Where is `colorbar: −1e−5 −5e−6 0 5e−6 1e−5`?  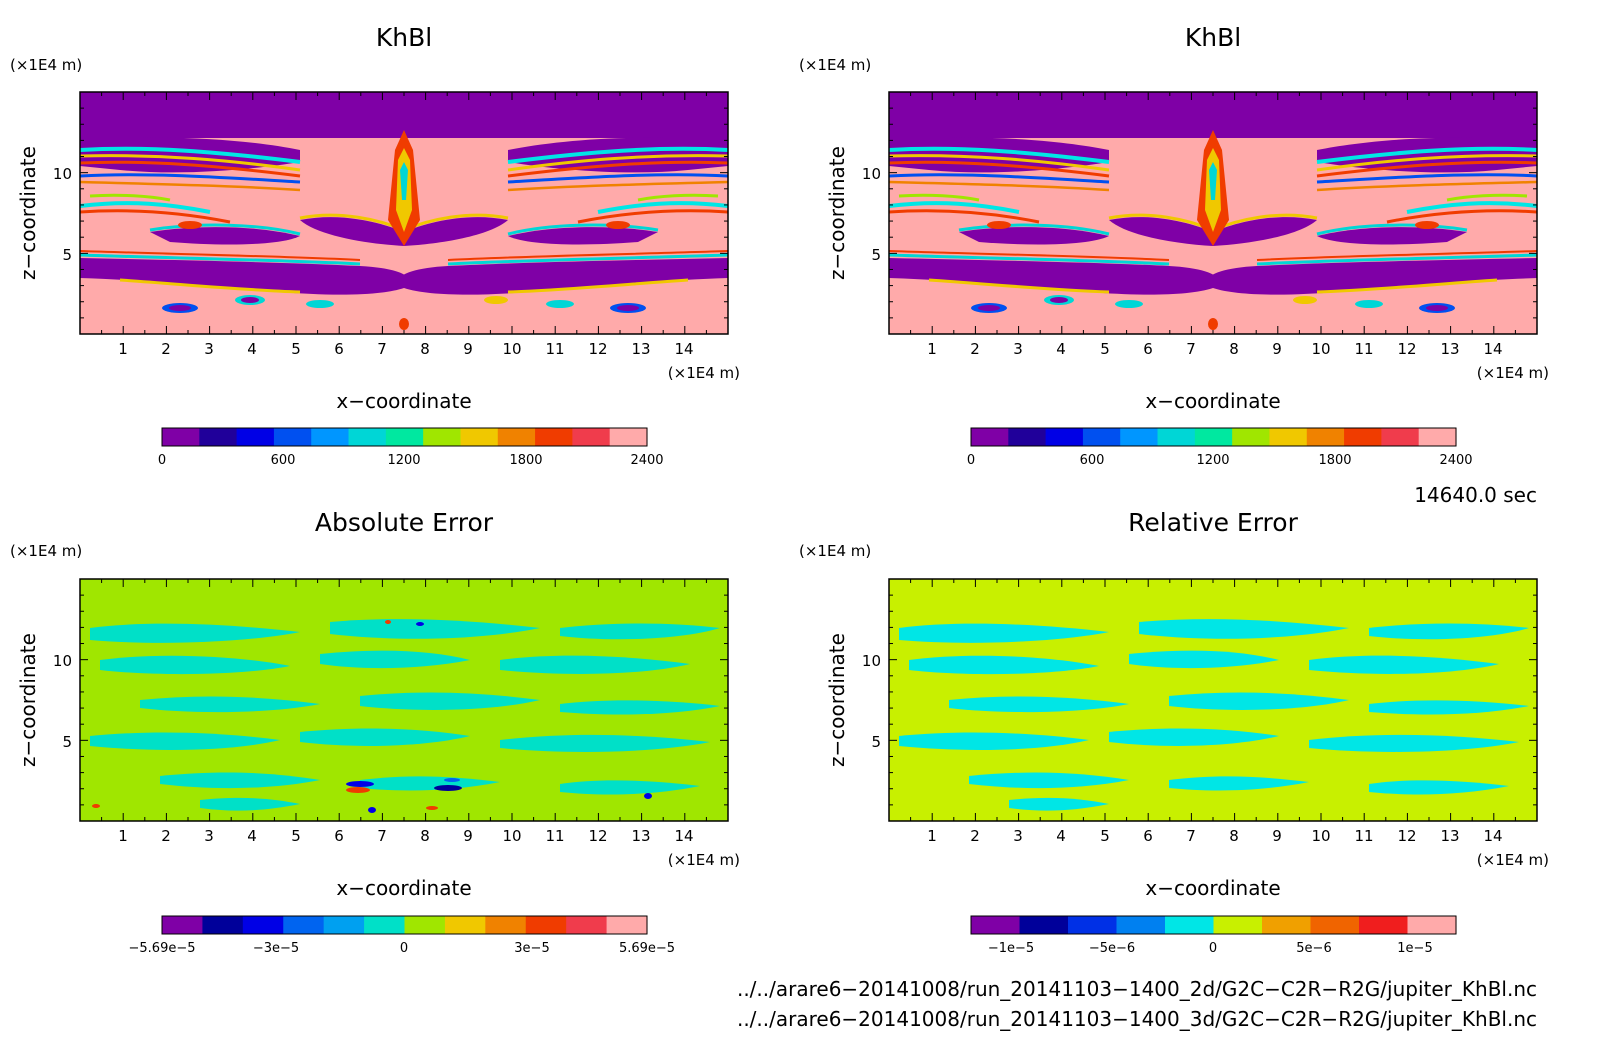 colorbar: −1e−5 −5e−6 0 5e−6 1e−5 is located at coordinates (1213, 935).